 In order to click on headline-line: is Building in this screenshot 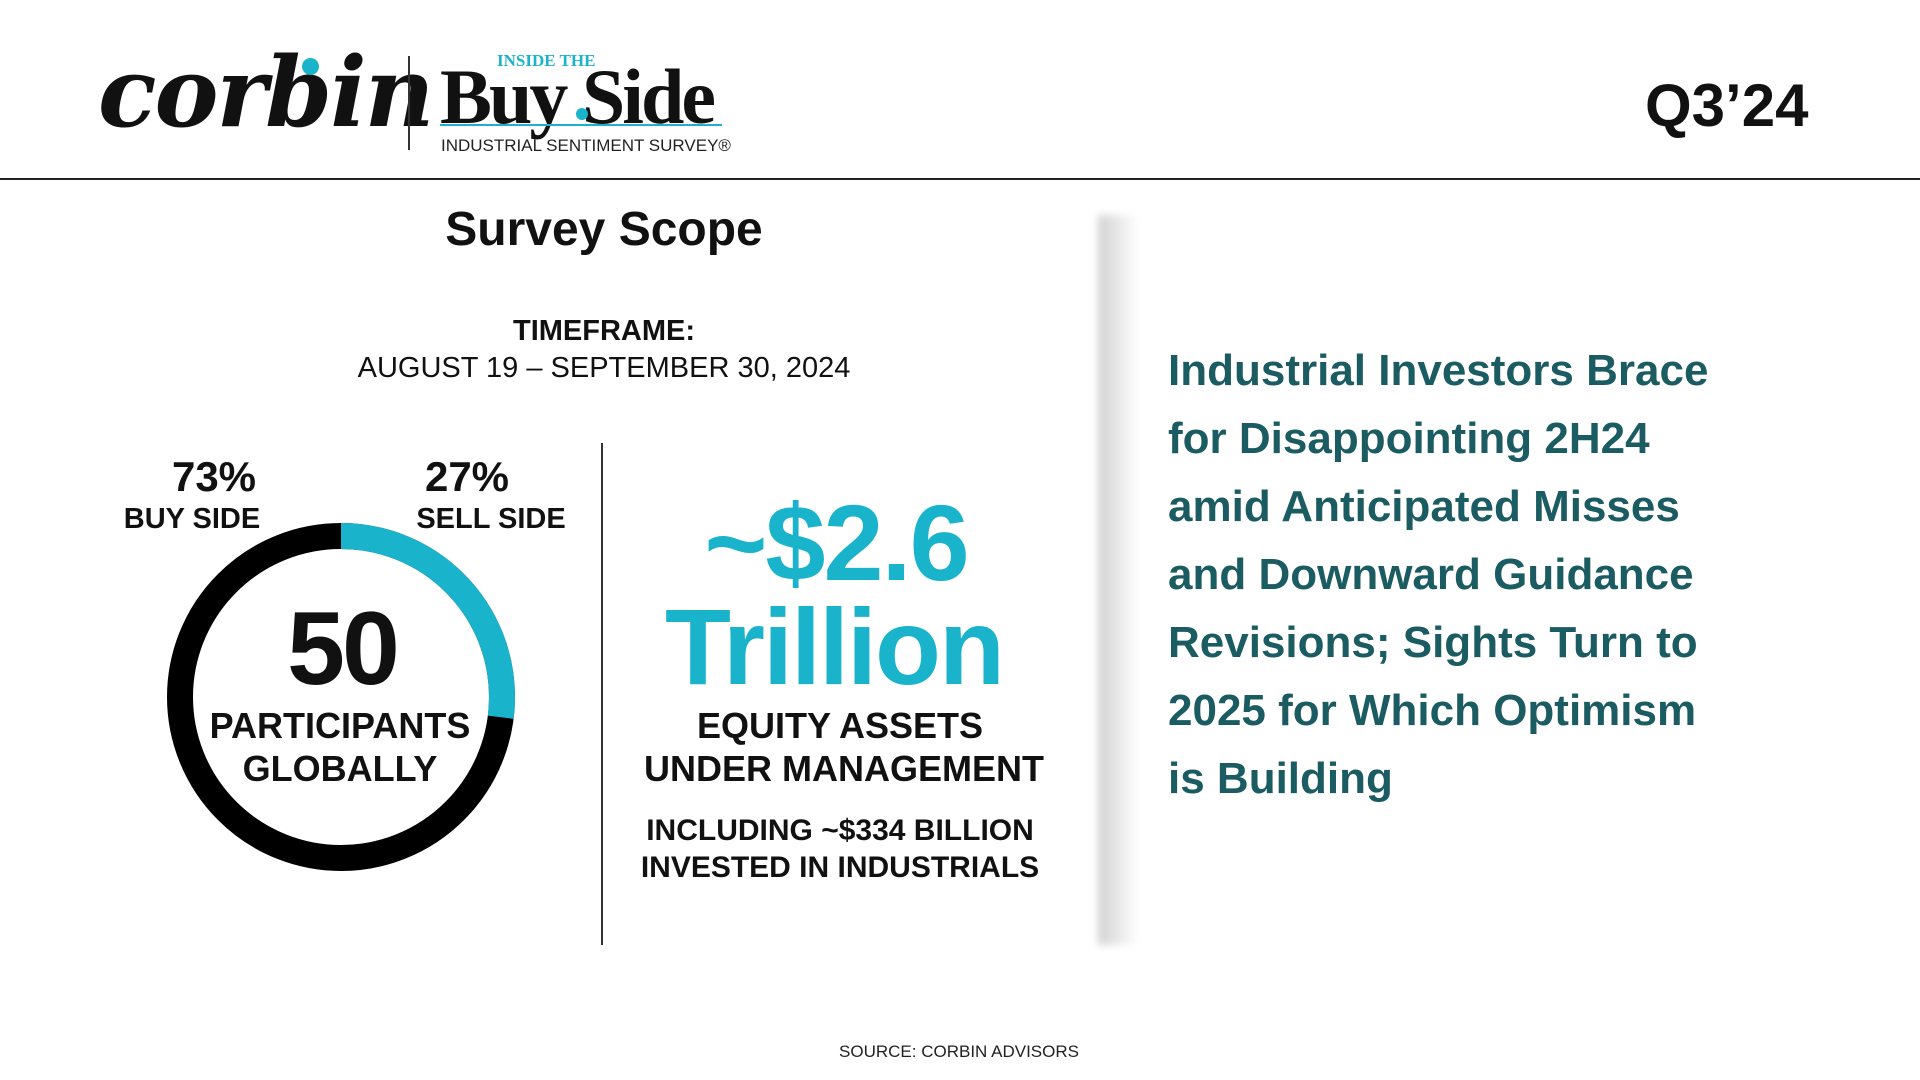, I will do `click(1280, 778)`.